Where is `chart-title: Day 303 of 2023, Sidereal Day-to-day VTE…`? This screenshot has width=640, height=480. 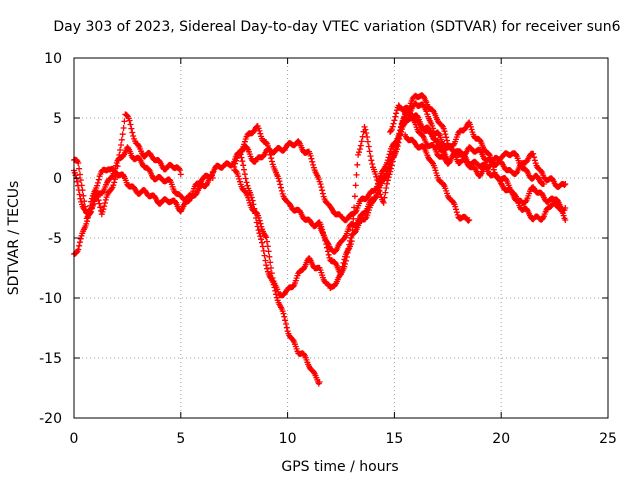
chart-title: Day 303 of 2023, Sidereal Day-to-day VTE… is located at coordinates (336, 27).